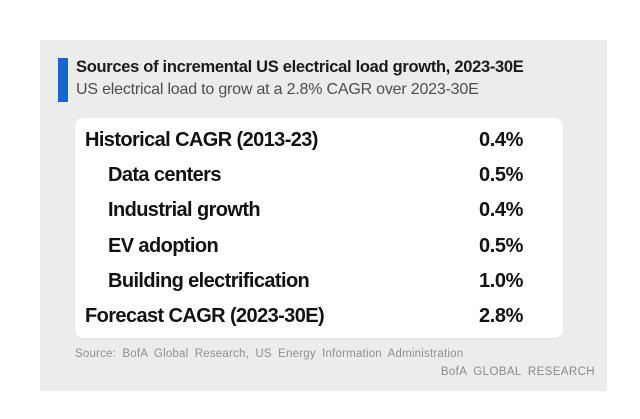 The width and height of the screenshot is (640, 419). Describe the element at coordinates (201, 139) in the screenshot. I see `row-label: Historical CAGR (2013-23)` at that location.